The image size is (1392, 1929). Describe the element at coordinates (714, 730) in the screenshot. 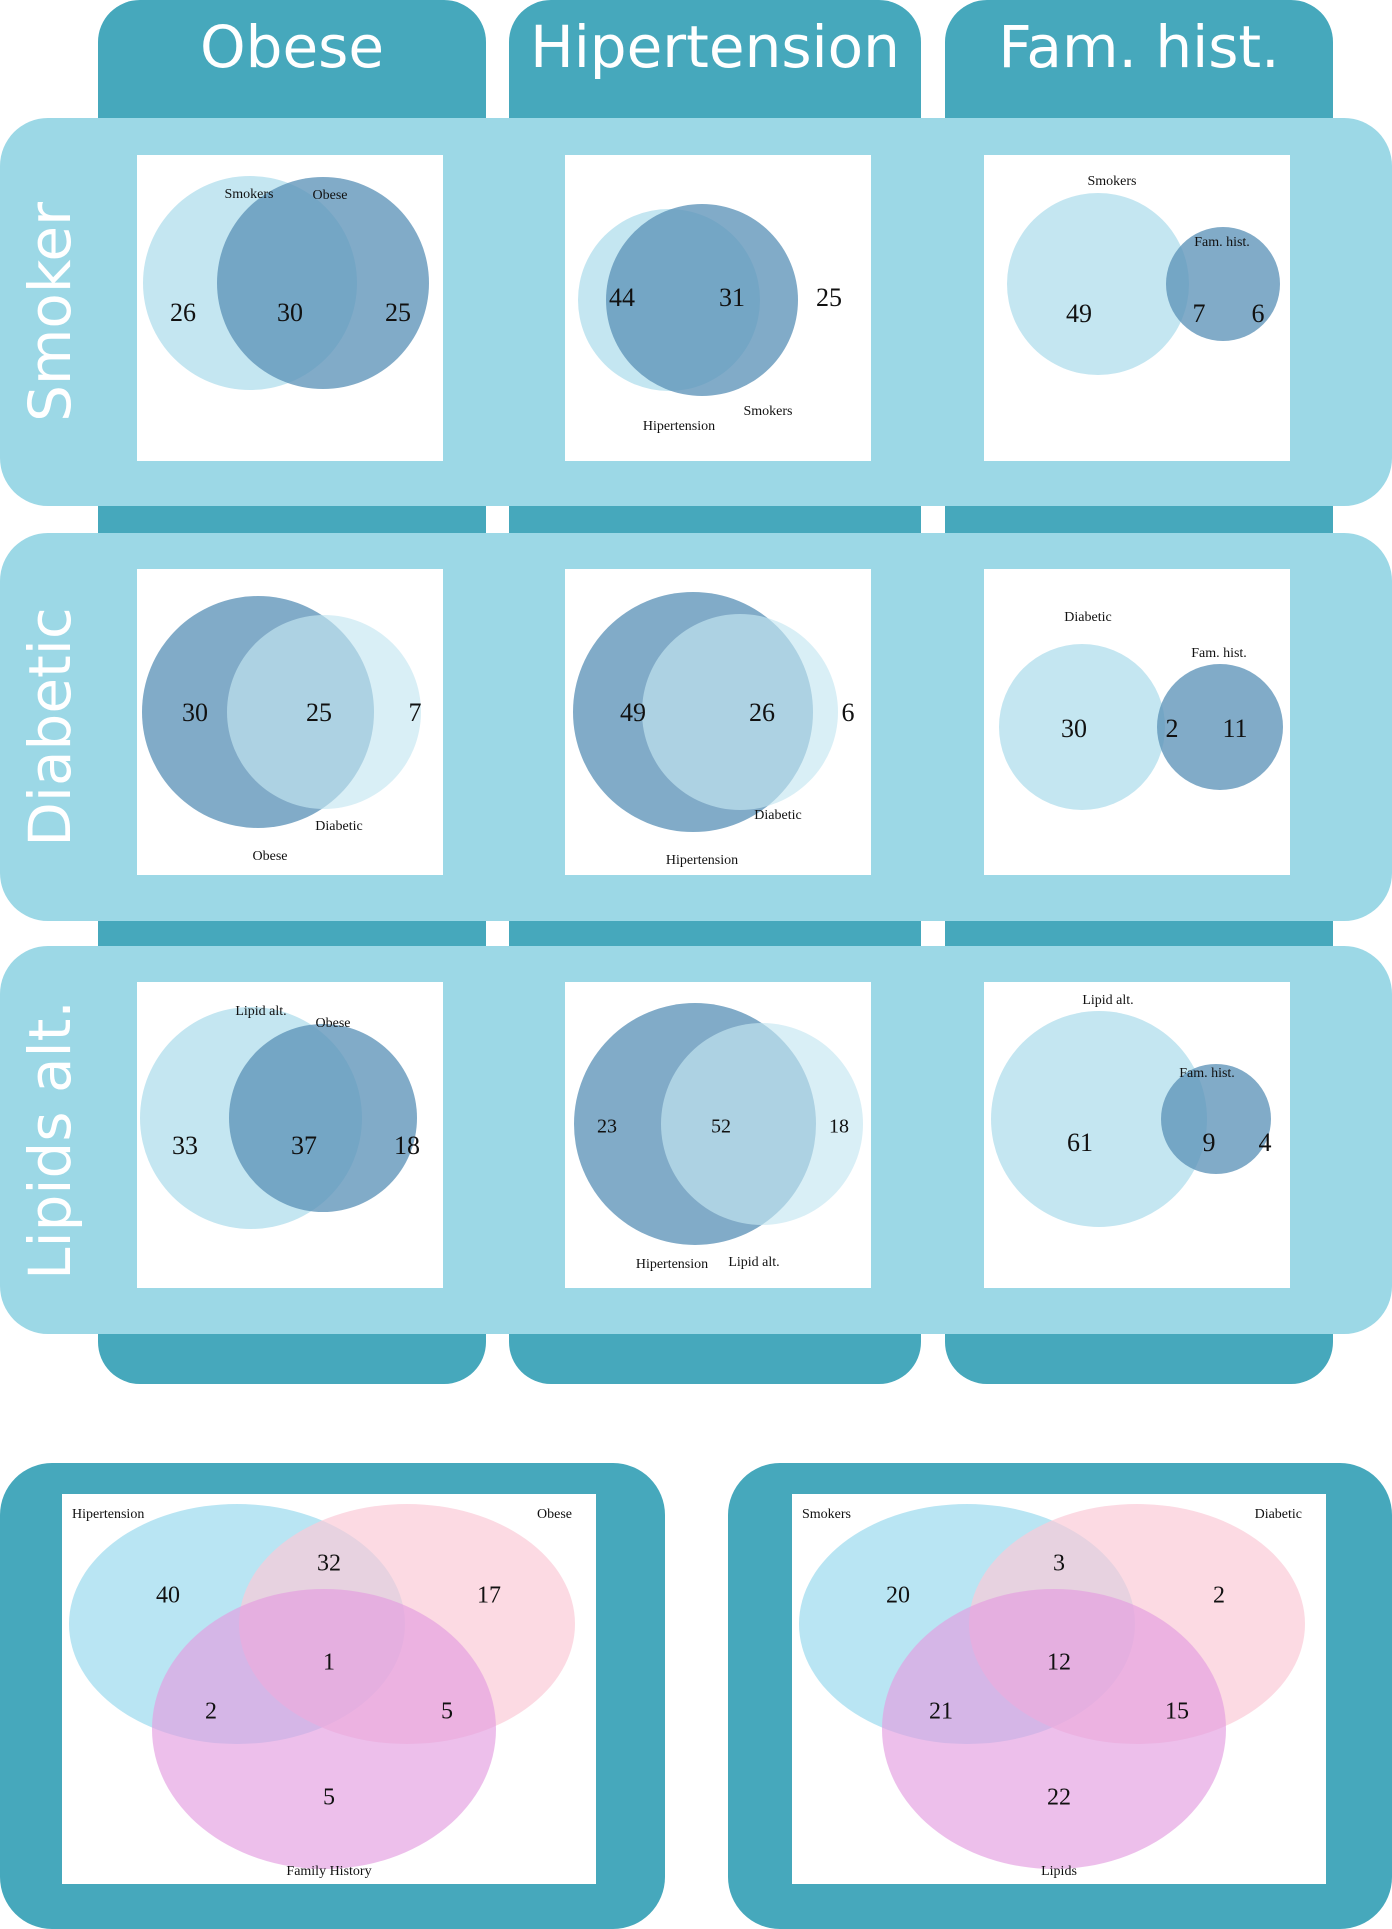

I see `venn-diagram: Hipertension Diabetic 49 26 6` at that location.